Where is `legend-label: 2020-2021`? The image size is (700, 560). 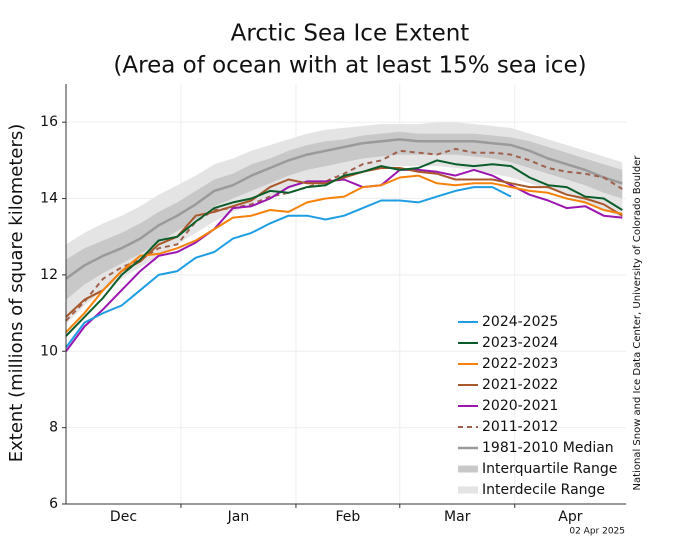 legend-label: 2020-2021 is located at coordinates (520, 406).